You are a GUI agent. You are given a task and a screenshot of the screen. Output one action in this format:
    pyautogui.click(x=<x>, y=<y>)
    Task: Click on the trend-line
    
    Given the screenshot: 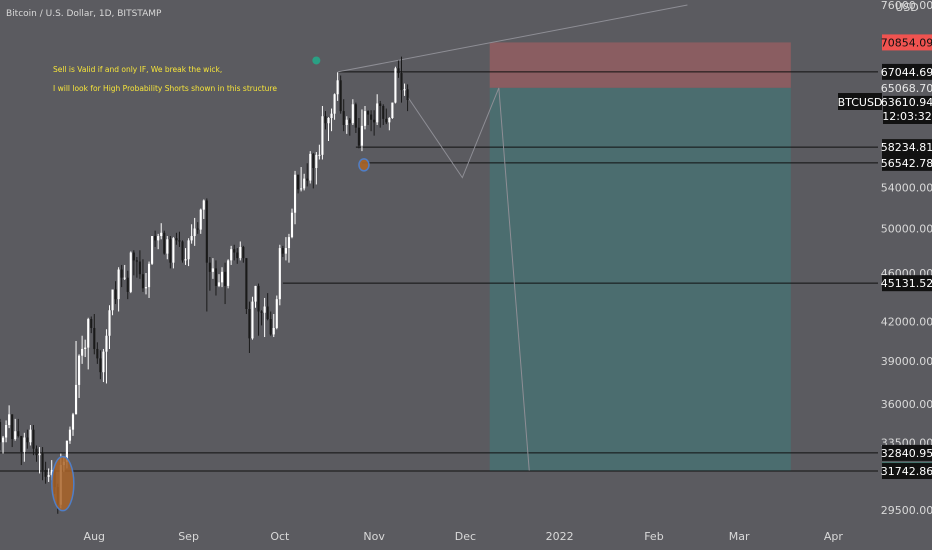 What is the action you would take?
    pyautogui.click(x=512, y=38)
    